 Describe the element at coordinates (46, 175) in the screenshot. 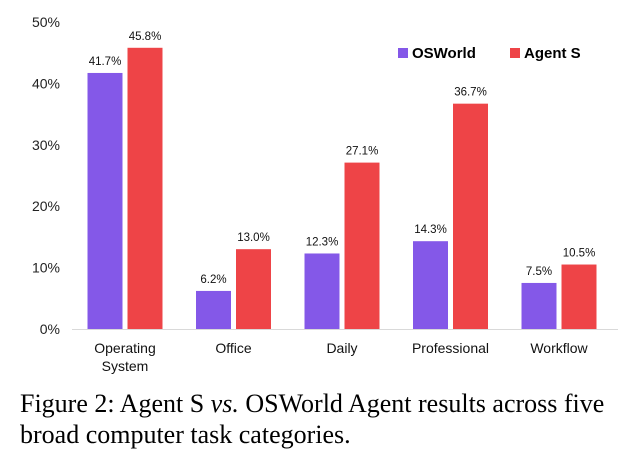

I see `y-axis-ticks: 0% 10% 20% 30% 40% 50%` at that location.